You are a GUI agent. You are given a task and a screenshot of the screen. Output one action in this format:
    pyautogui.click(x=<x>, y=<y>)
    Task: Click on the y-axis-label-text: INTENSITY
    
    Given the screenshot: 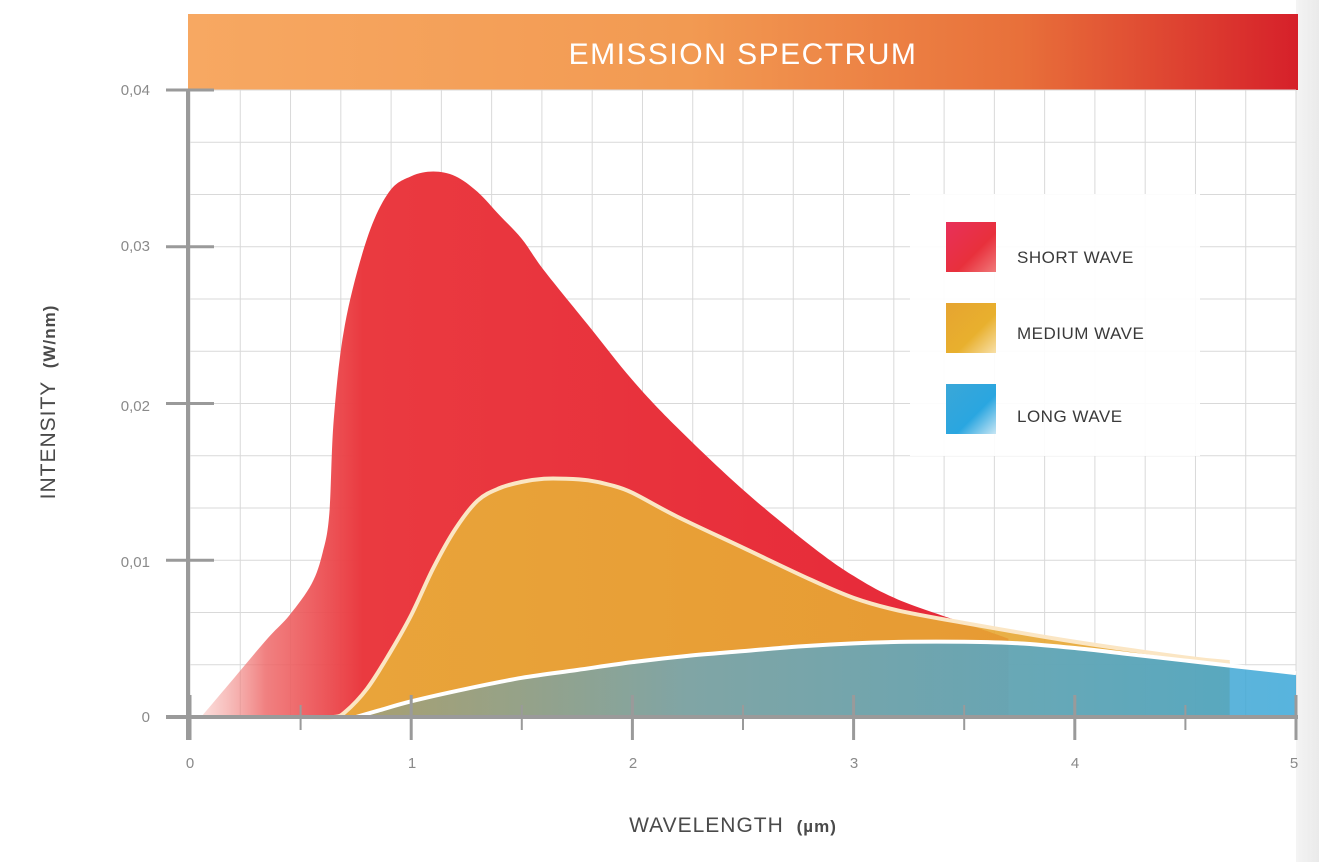 What is the action you would take?
    pyautogui.click(x=48, y=440)
    